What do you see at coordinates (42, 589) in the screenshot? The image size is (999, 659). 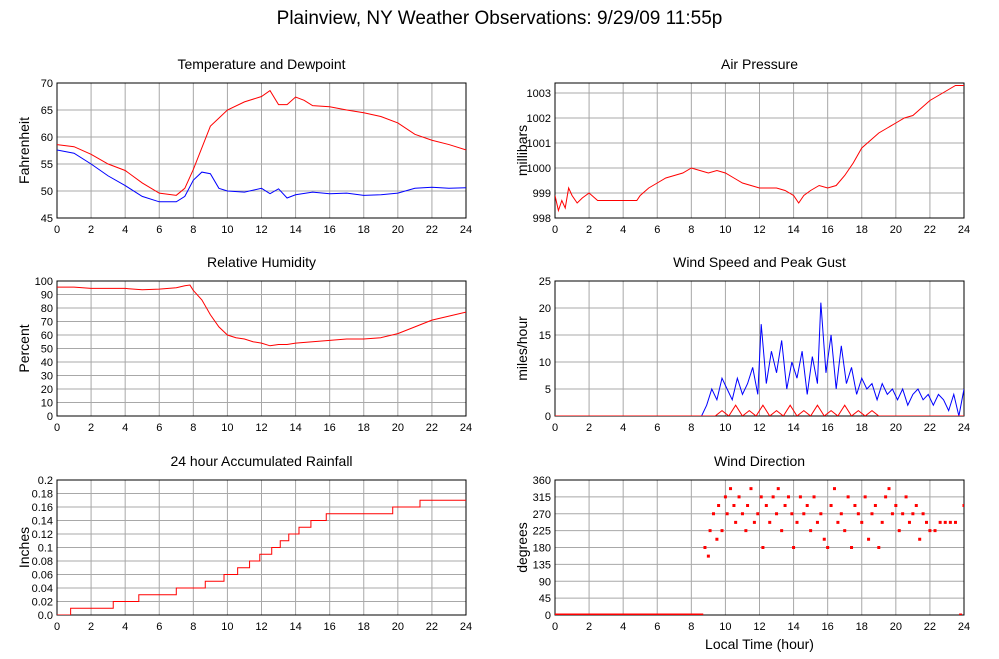 I see `y-tick-label: 0.04` at bounding box center [42, 589].